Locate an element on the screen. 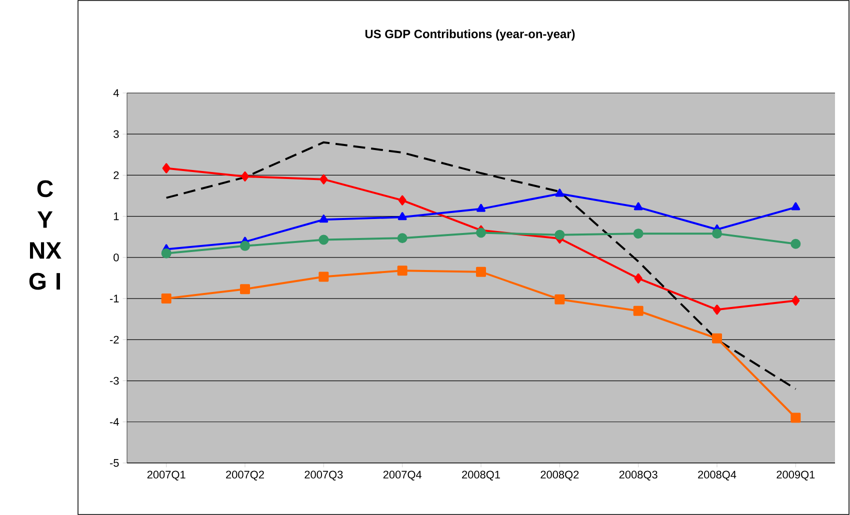 This screenshot has height=515, width=850. y-tick-label: -5 is located at coordinates (114, 463).